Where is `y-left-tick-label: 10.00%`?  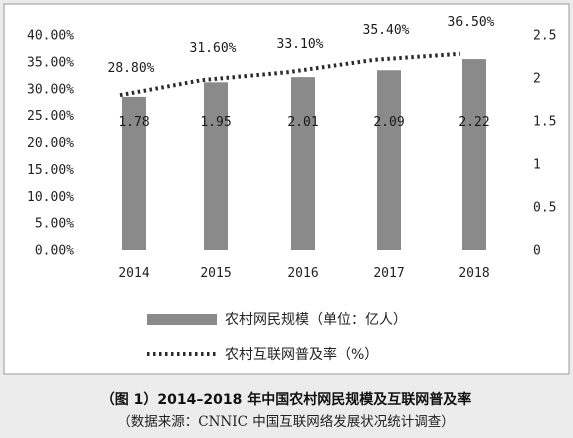
y-left-tick-label: 10.00% is located at coordinates (50, 197).